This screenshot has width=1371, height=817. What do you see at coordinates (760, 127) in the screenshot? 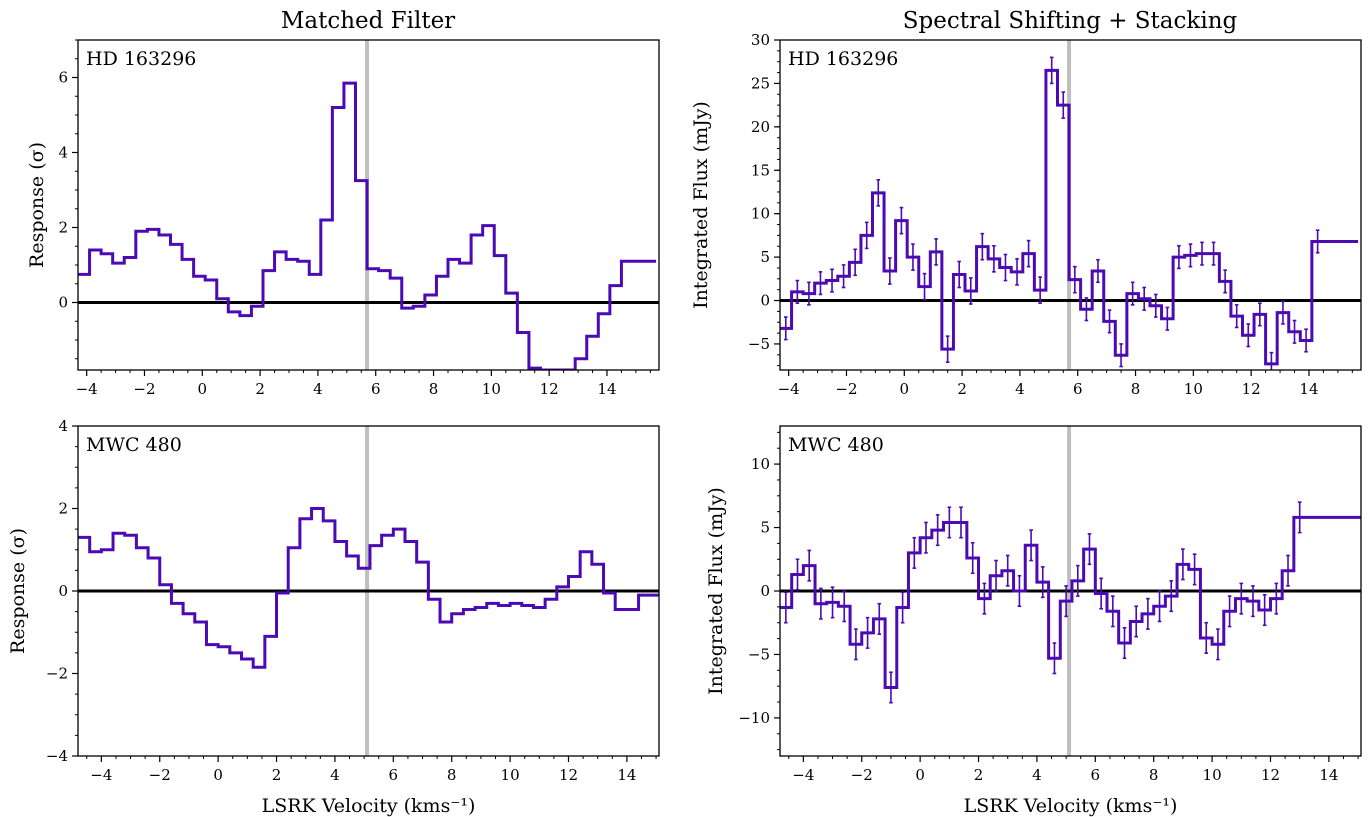
I see `y-tick-label: 20` at bounding box center [760, 127].